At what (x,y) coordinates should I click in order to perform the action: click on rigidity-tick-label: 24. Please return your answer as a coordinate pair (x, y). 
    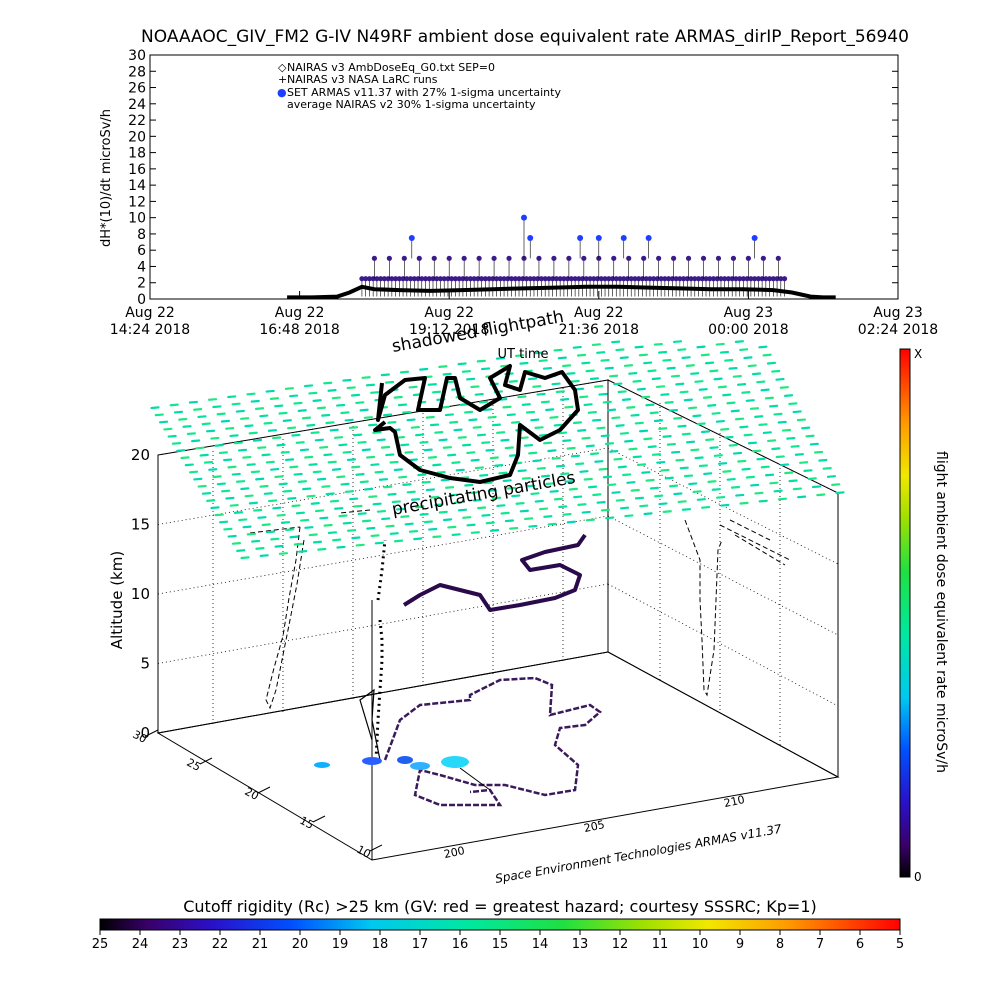
    Looking at the image, I should click on (140, 944).